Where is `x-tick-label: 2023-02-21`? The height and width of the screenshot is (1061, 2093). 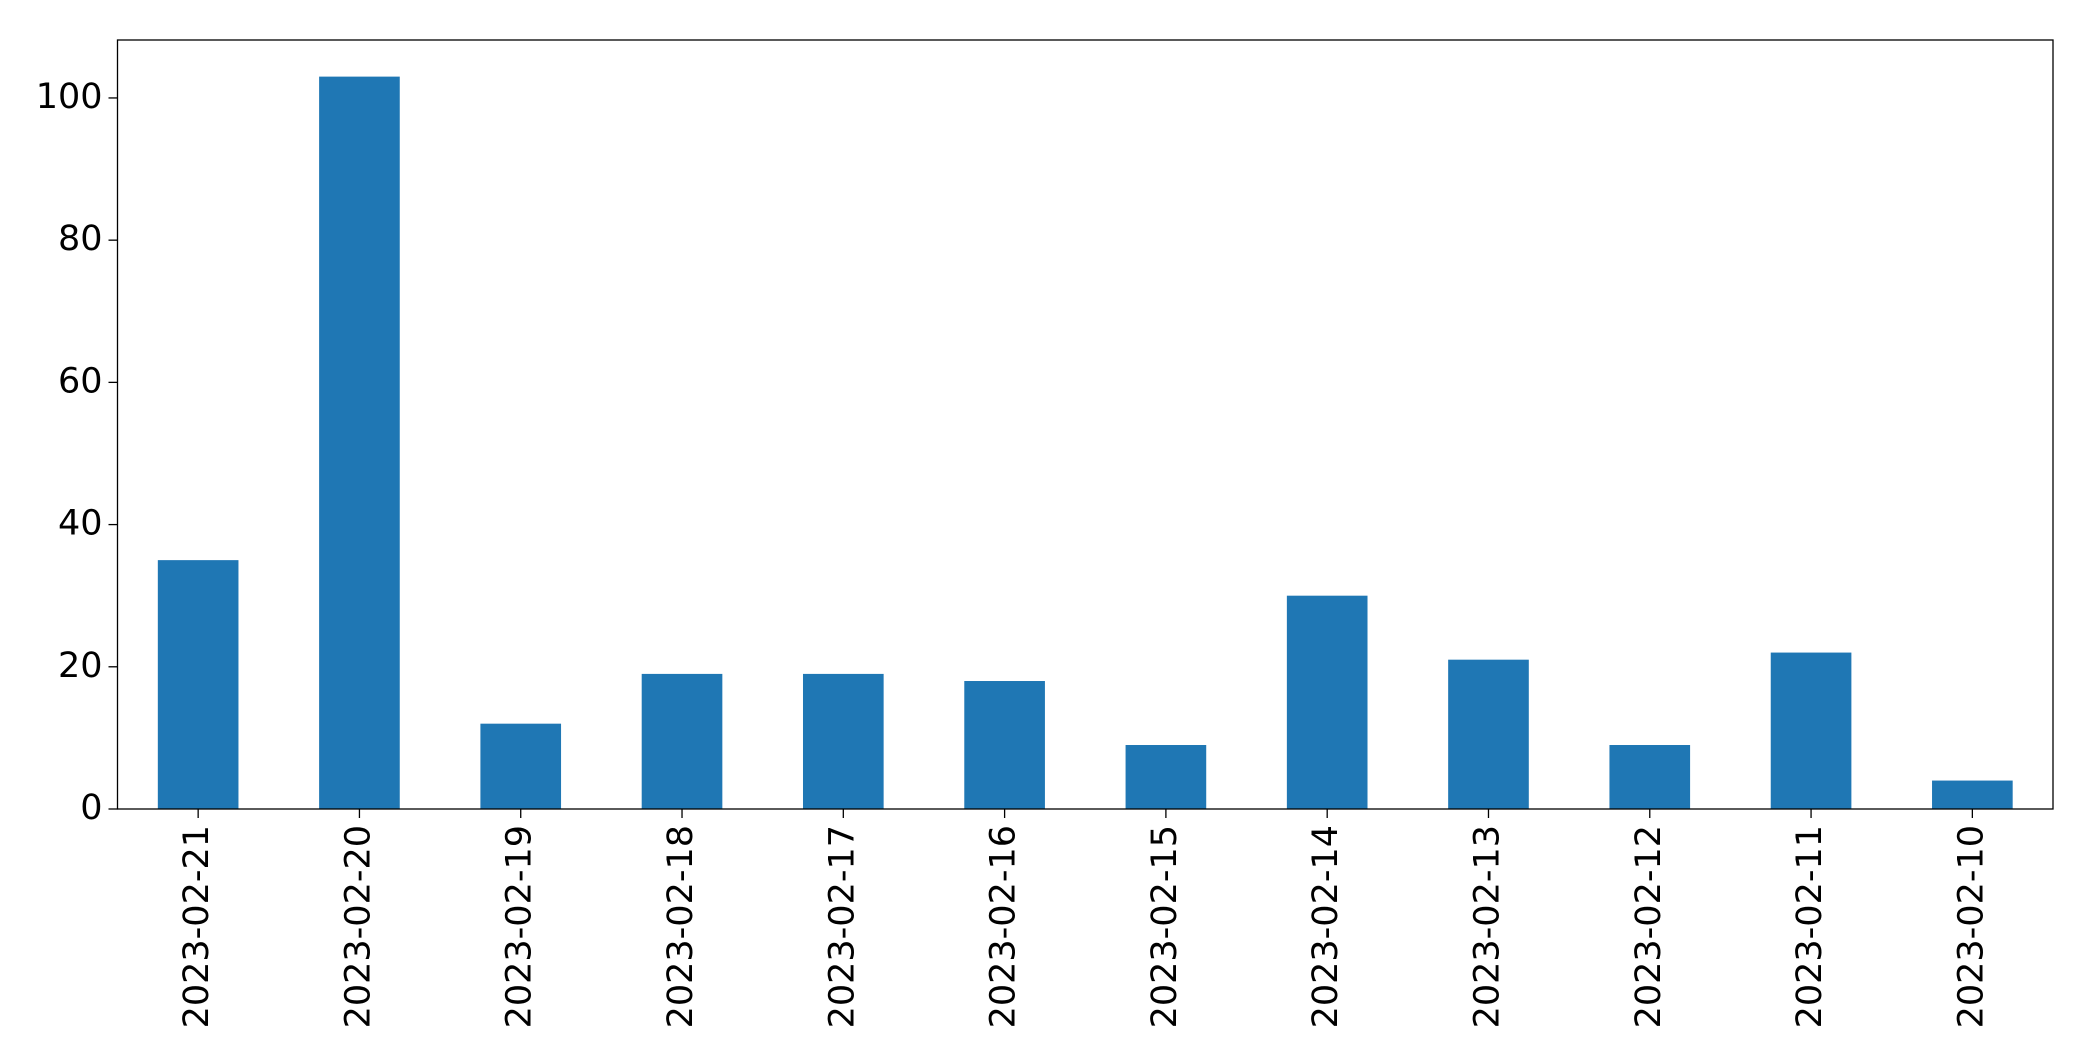
x-tick-label: 2023-02-21 is located at coordinates (197, 926).